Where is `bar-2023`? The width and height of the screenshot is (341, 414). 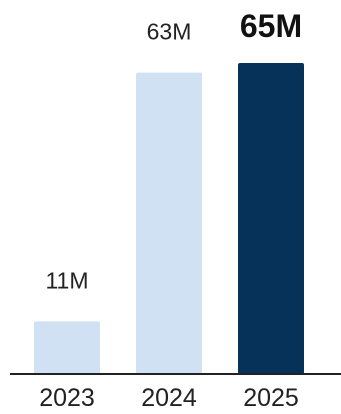
bar-2023 is located at coordinates (67, 347).